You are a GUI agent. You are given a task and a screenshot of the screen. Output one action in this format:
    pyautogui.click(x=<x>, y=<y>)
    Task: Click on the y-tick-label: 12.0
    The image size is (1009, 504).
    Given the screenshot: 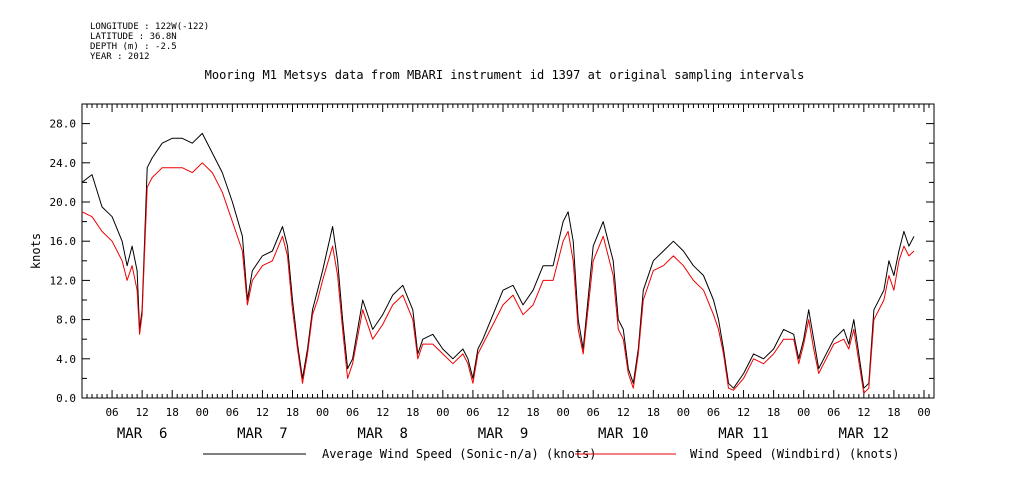 What is the action you would take?
    pyautogui.click(x=63, y=280)
    